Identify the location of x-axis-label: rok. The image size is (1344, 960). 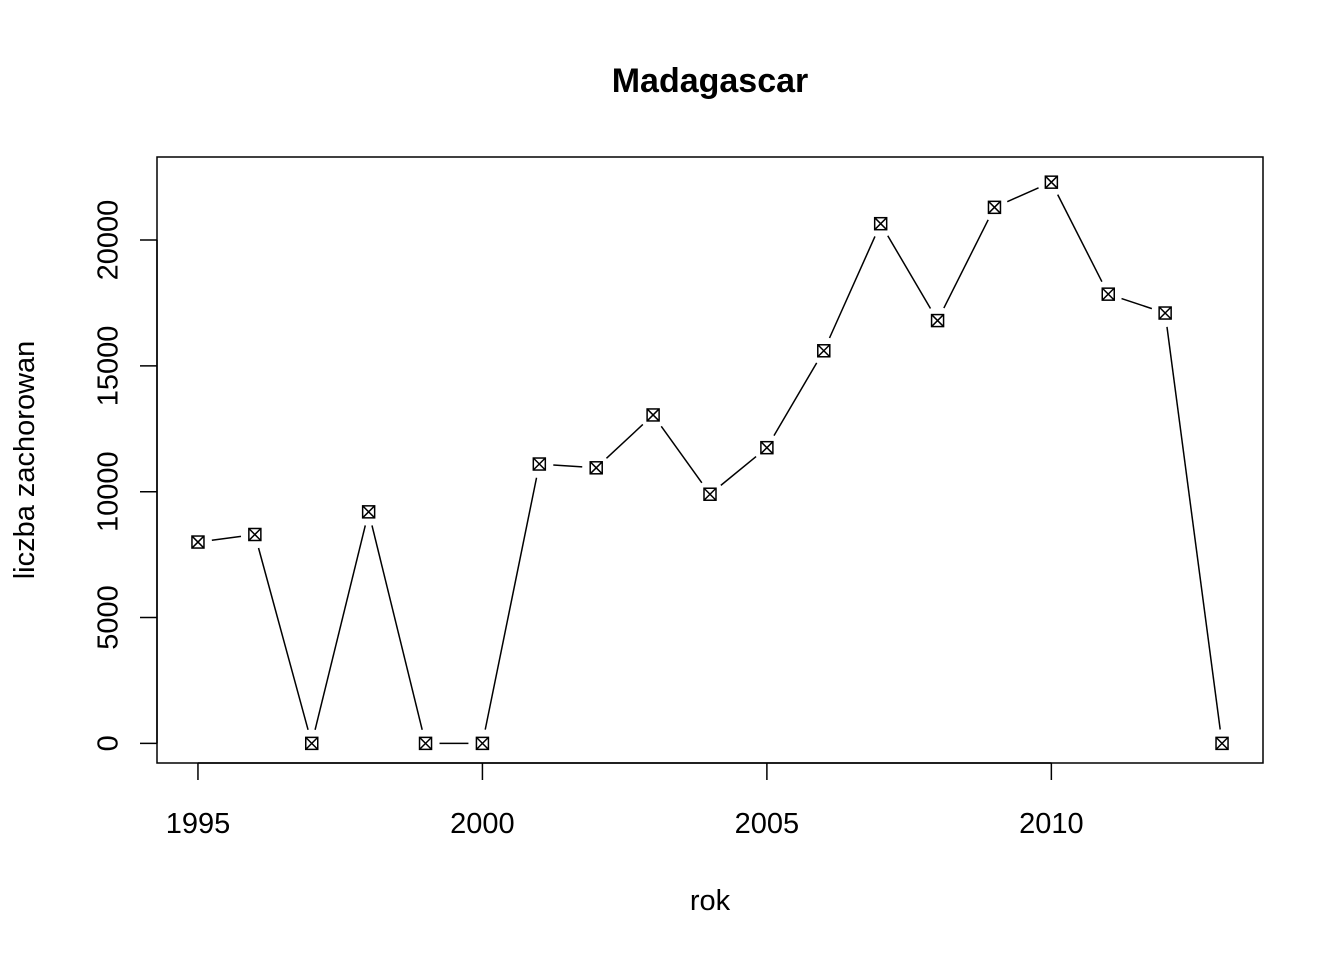
(710, 901).